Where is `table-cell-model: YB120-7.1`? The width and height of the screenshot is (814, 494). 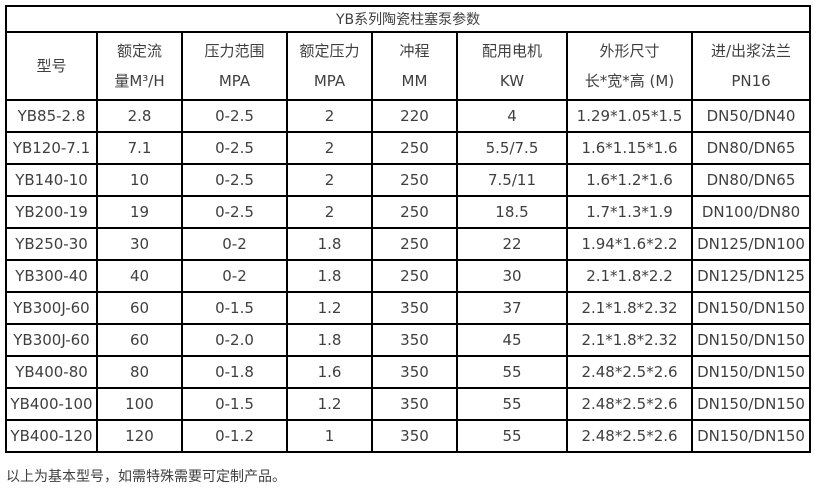
table-cell-model: YB120-7.1 is located at coordinates (51, 148).